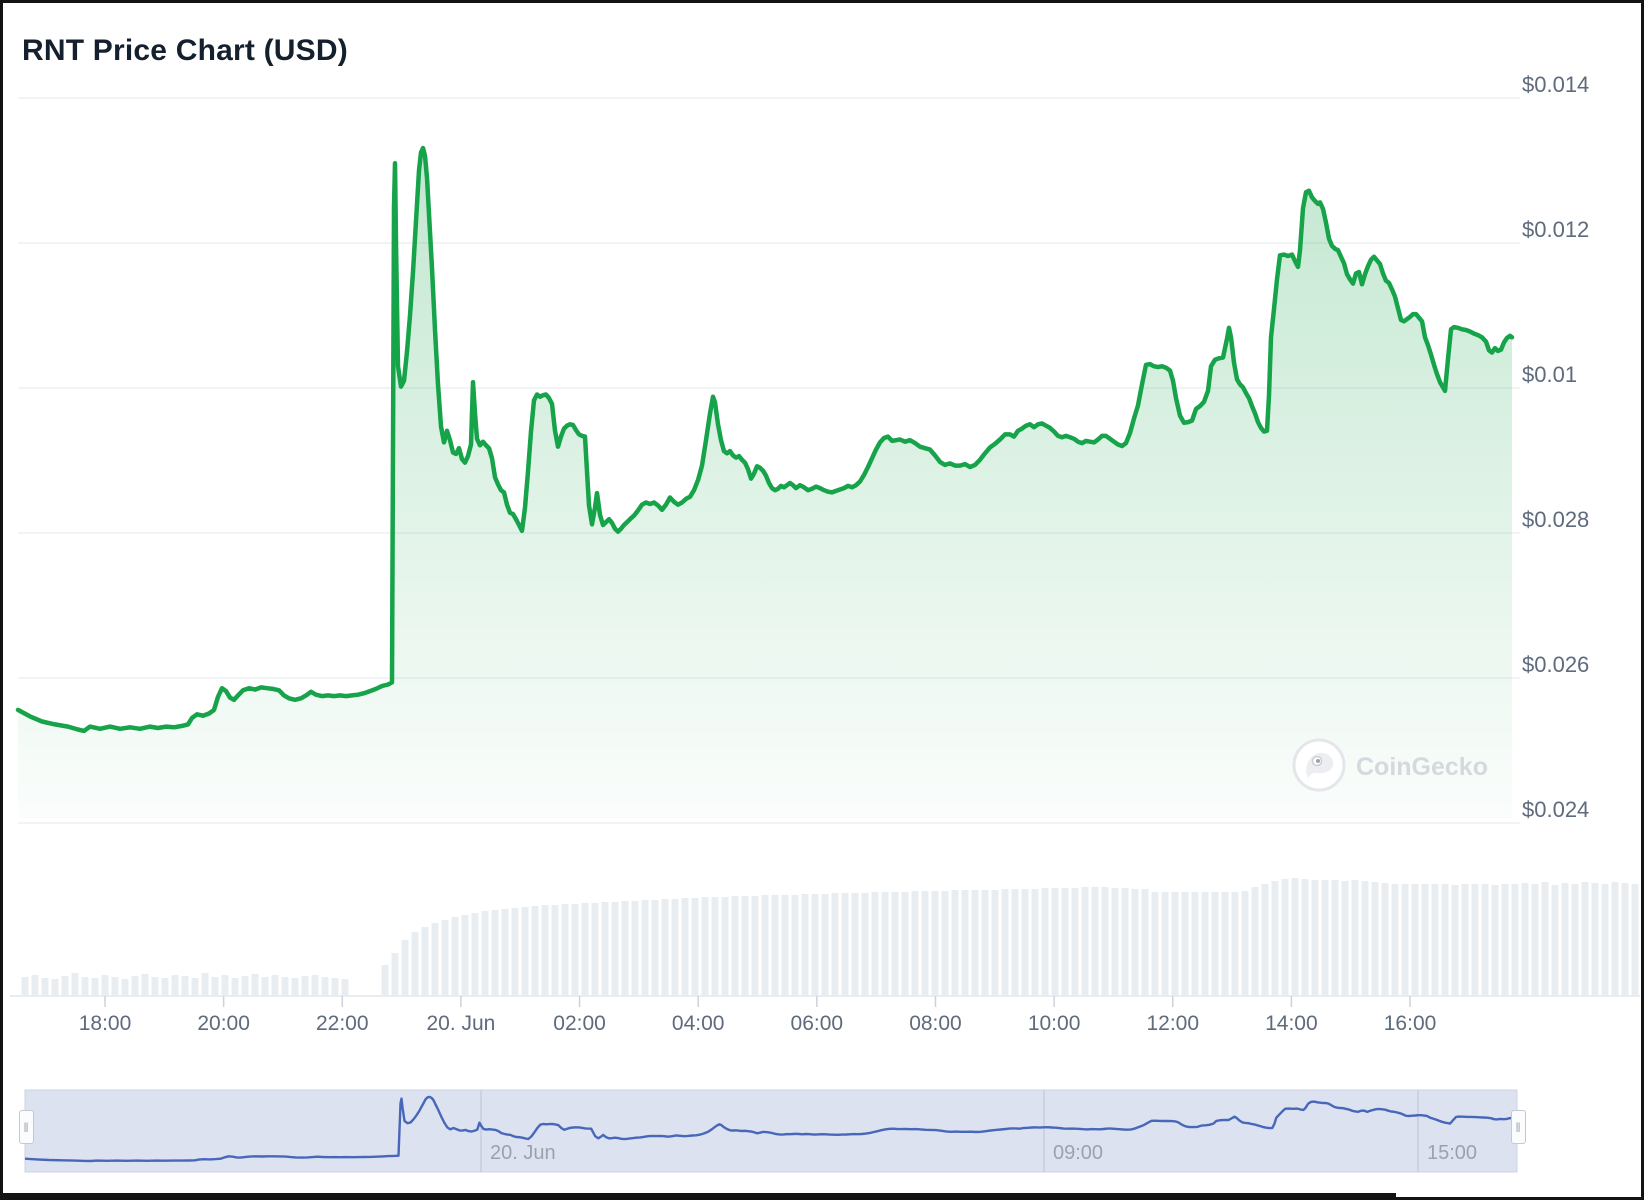  What do you see at coordinates (1291, 1023) in the screenshot?
I see `x-axis-label: 14:00` at bounding box center [1291, 1023].